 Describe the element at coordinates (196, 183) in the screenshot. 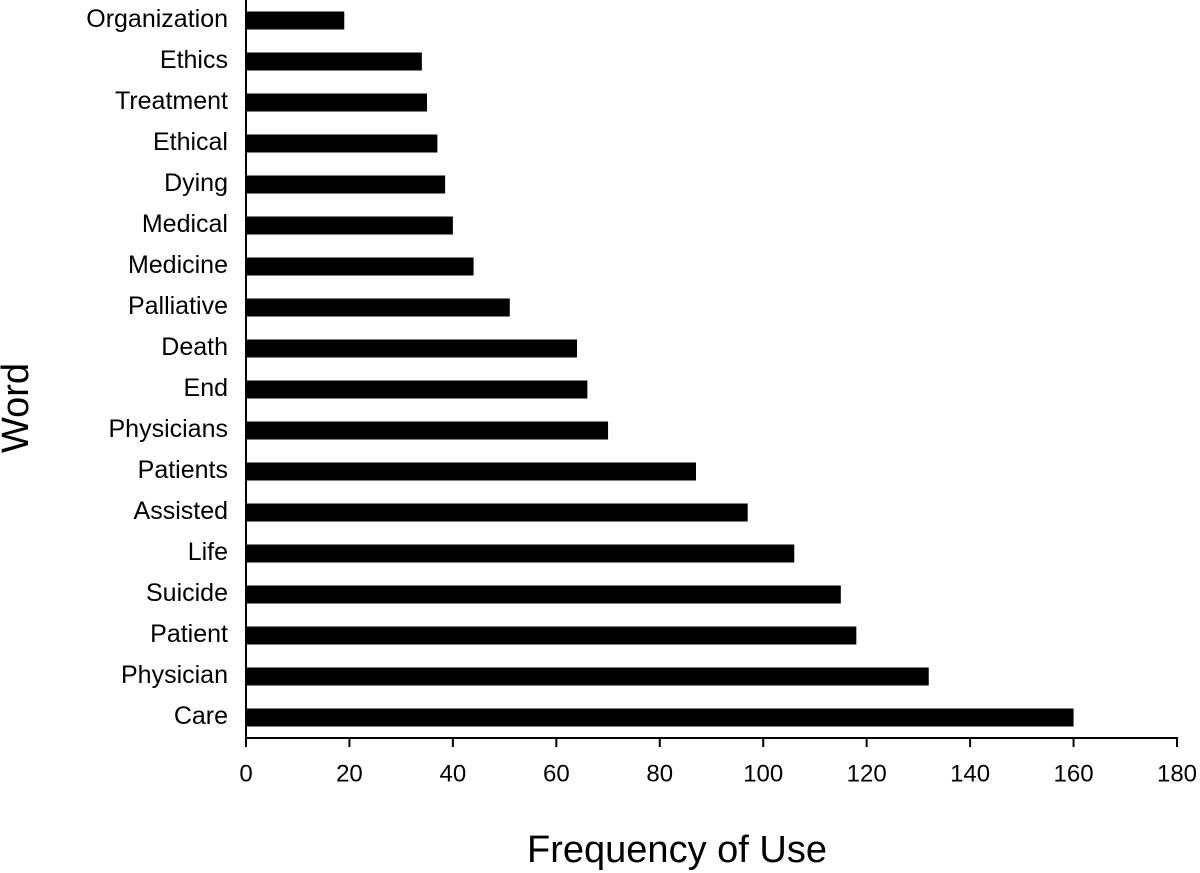

I see `y-tick-label: Dying` at that location.